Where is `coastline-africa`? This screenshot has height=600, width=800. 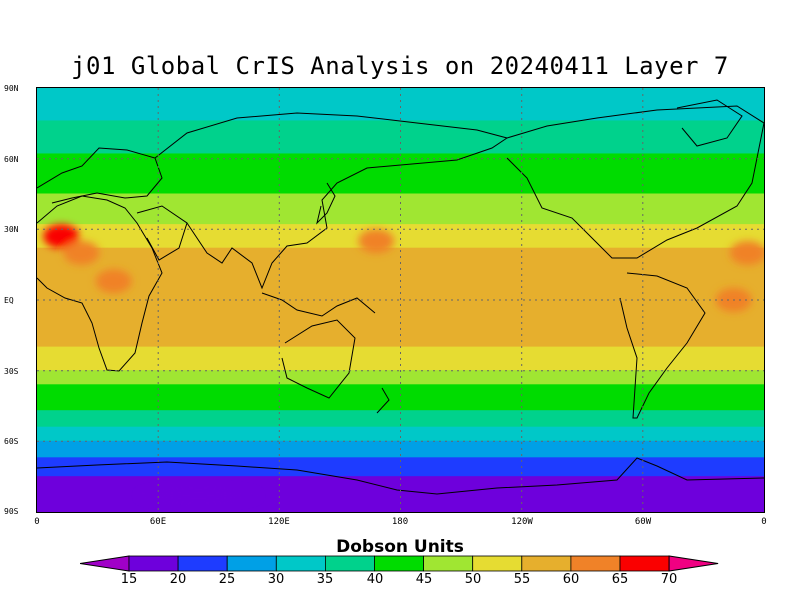 coastline-africa is located at coordinates (100, 283).